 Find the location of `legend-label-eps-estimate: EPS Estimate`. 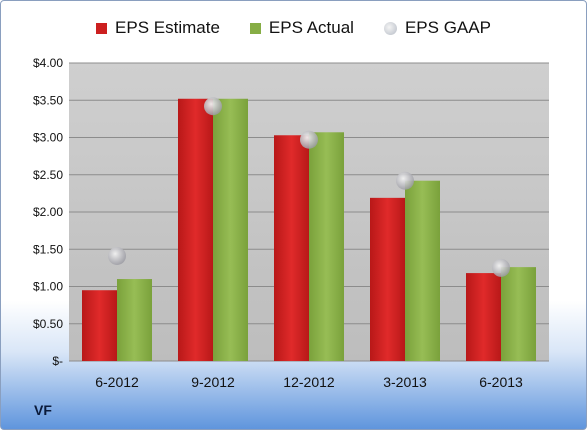

legend-label-eps-estimate: EPS Estimate is located at coordinates (167, 27).